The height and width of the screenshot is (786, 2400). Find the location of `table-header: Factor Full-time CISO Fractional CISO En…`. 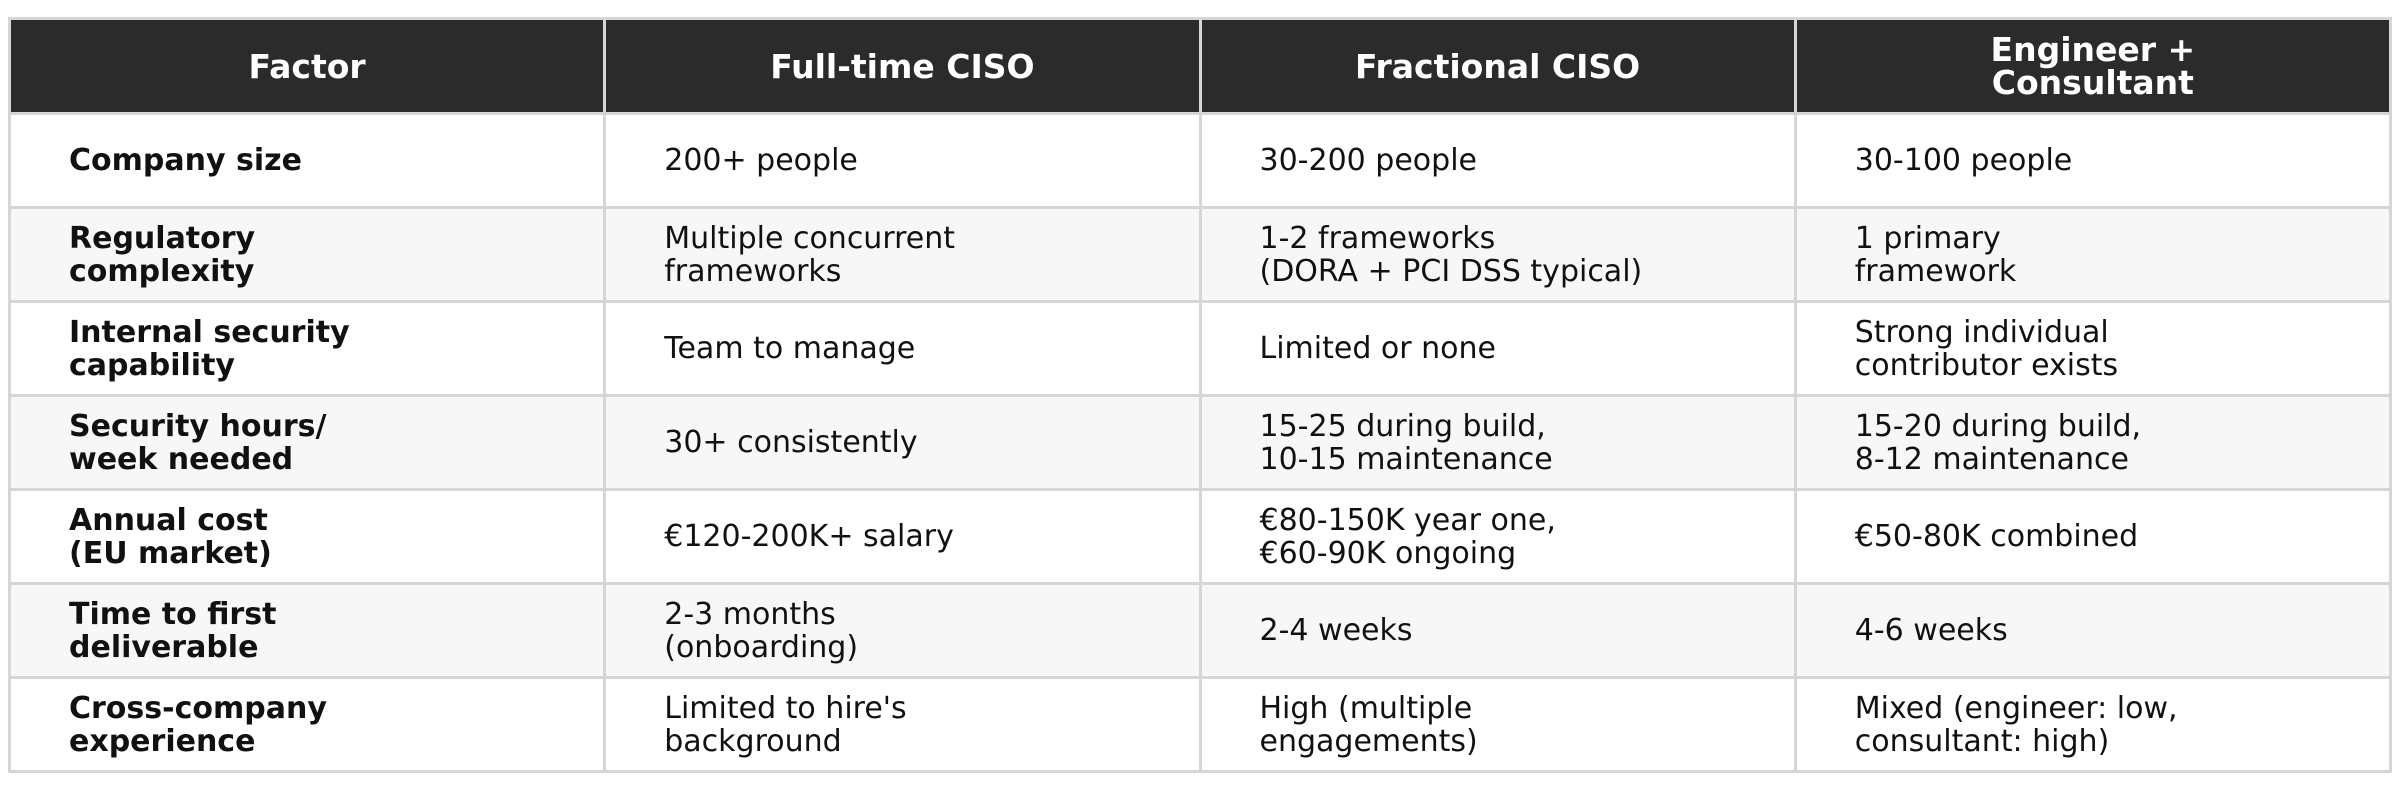

table-header: Factor Full-time CISO Fractional CISO En… is located at coordinates (1200, 66).